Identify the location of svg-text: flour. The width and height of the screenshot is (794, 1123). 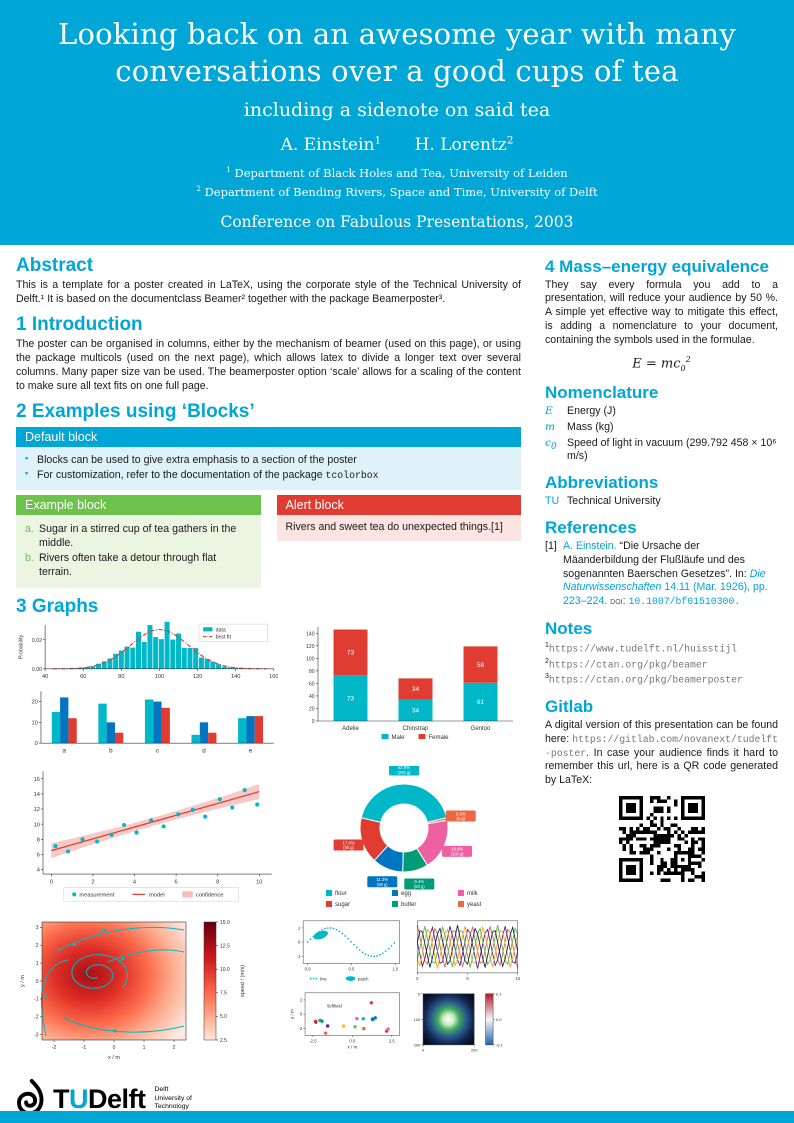
(341, 894).